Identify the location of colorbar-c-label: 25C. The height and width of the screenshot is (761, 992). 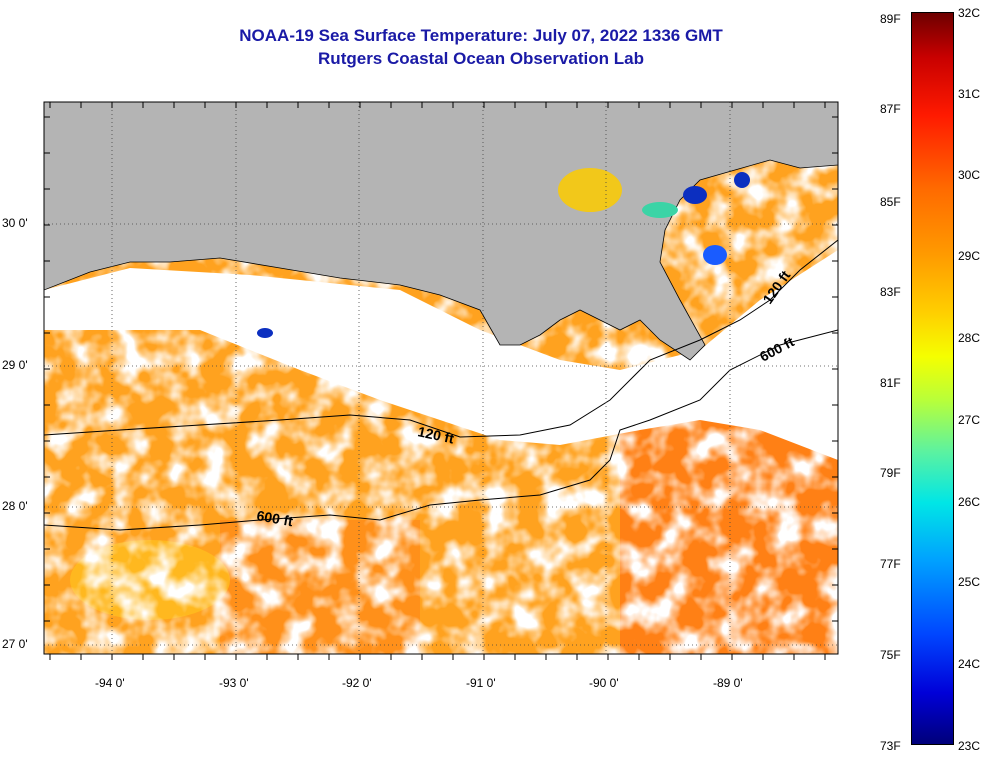
(969, 582).